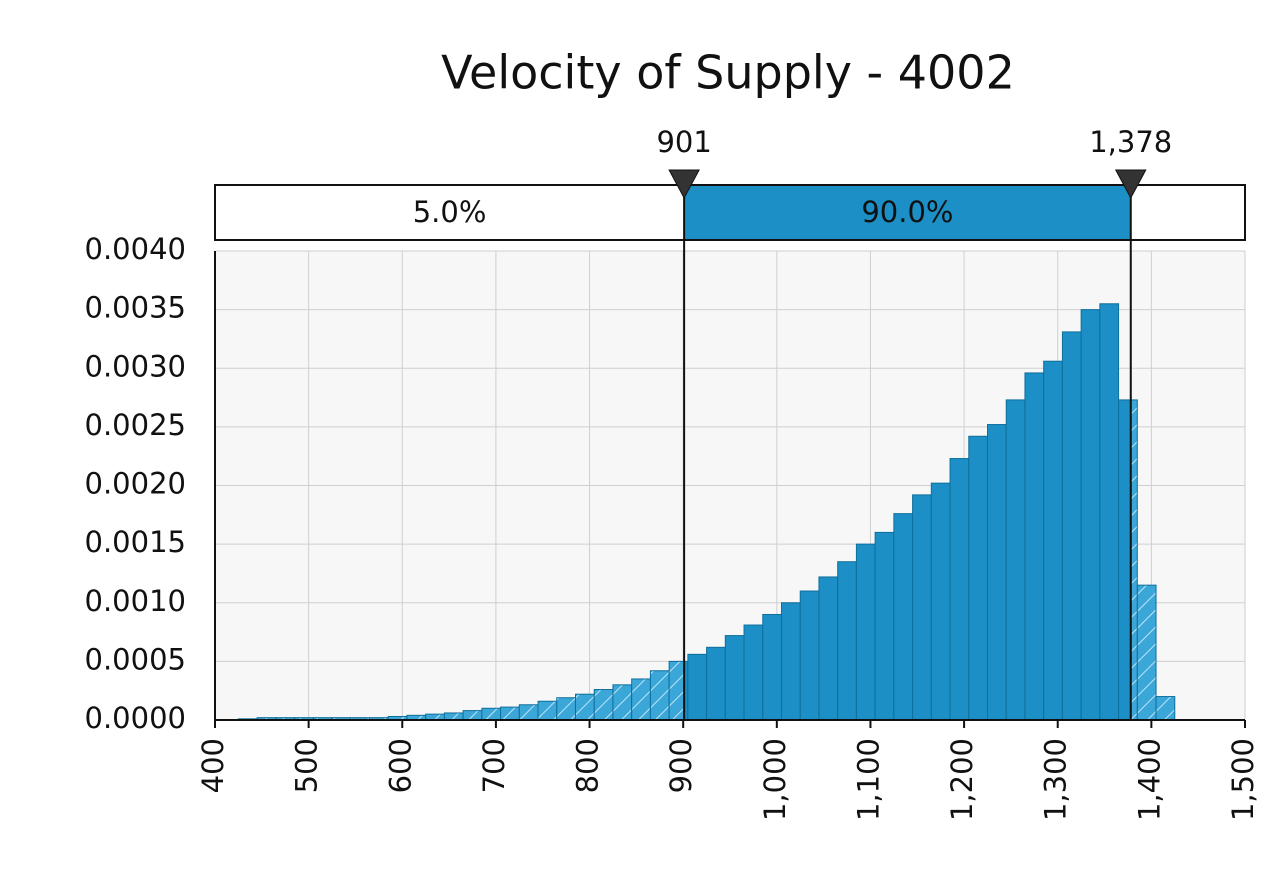 The width and height of the screenshot is (1280, 894). Describe the element at coordinates (450, 212) in the screenshot. I see `region-label: 5.0%` at that location.